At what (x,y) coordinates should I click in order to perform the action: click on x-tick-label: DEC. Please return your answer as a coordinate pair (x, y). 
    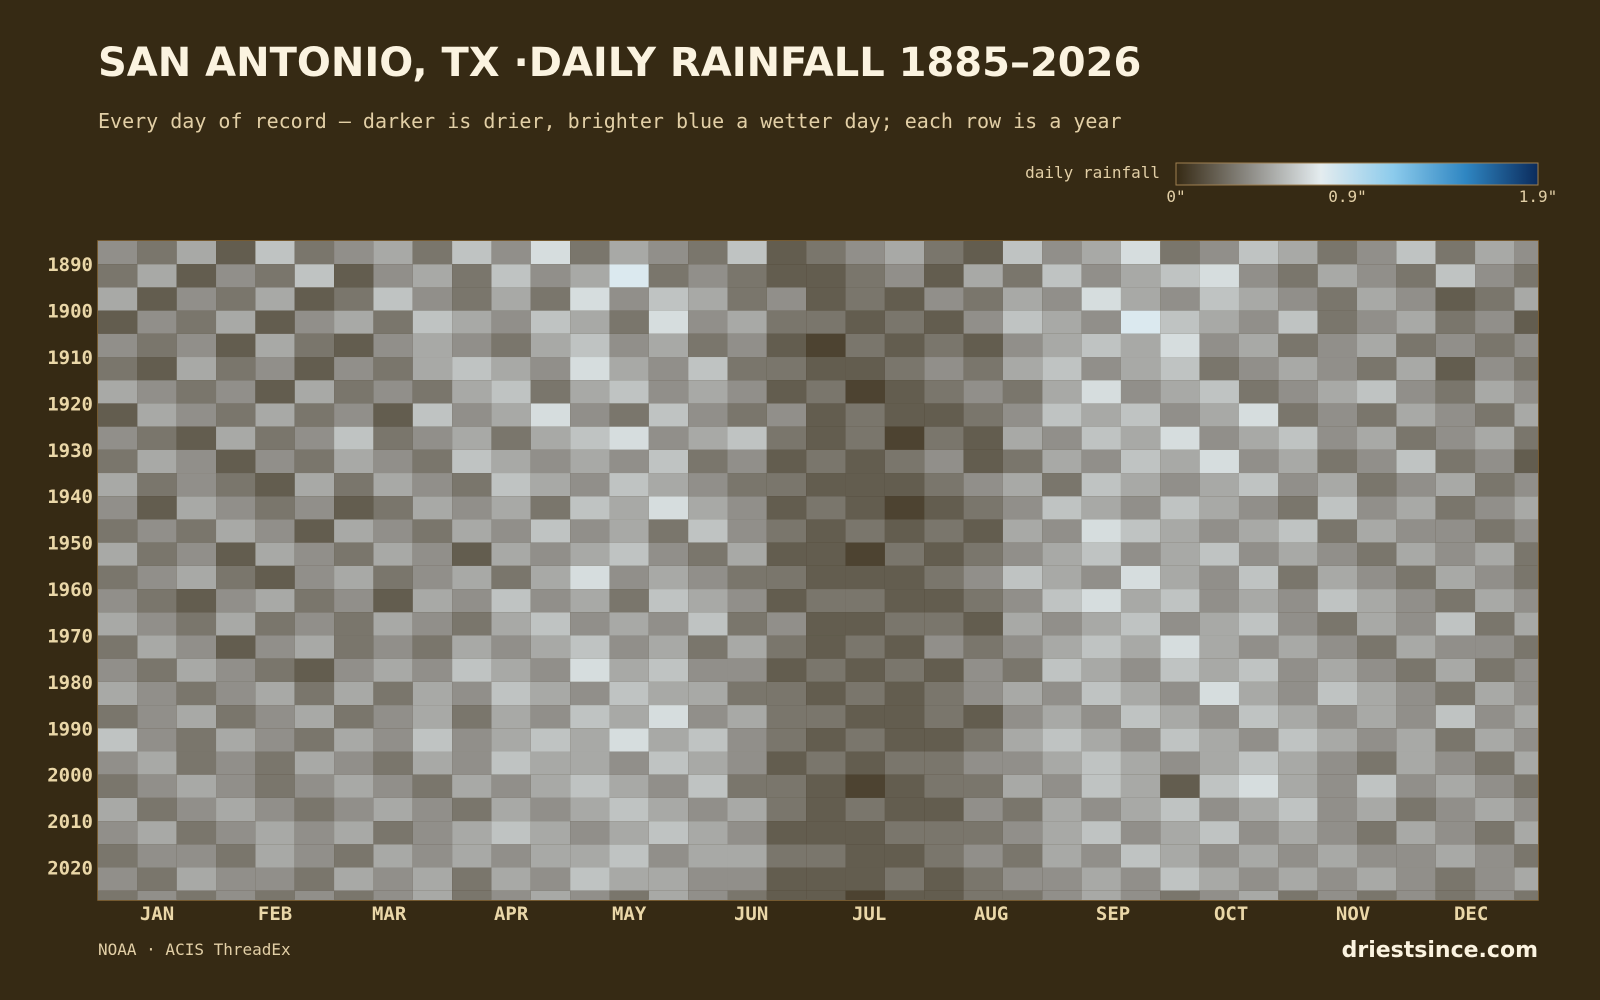
    Looking at the image, I should click on (1471, 914).